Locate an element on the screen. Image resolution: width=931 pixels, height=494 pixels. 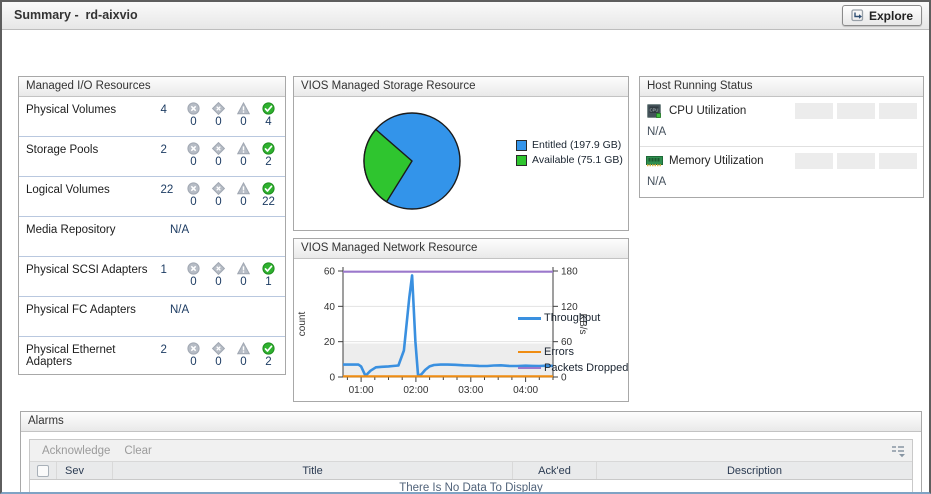
io-resource-row: Logical Volumes 22 0 0 0 22 is located at coordinates (152, 197).